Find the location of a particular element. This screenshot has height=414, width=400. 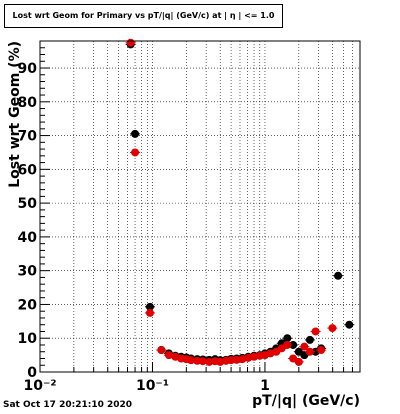

y-tick-label: 70 is located at coordinates (28, 137).